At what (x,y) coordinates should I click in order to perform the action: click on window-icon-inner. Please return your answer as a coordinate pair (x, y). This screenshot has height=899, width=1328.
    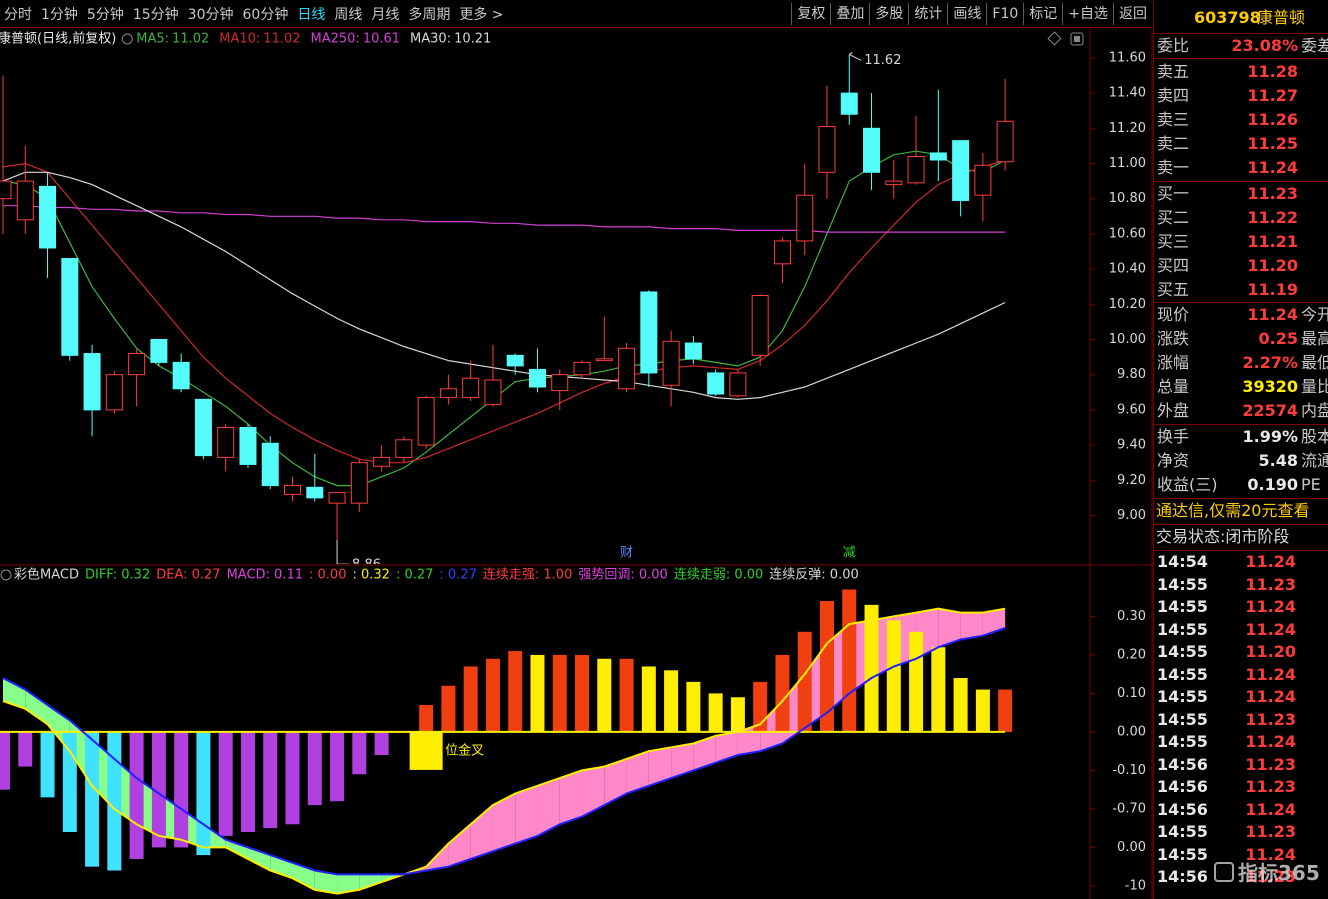
    Looking at the image, I should click on (1077, 39).